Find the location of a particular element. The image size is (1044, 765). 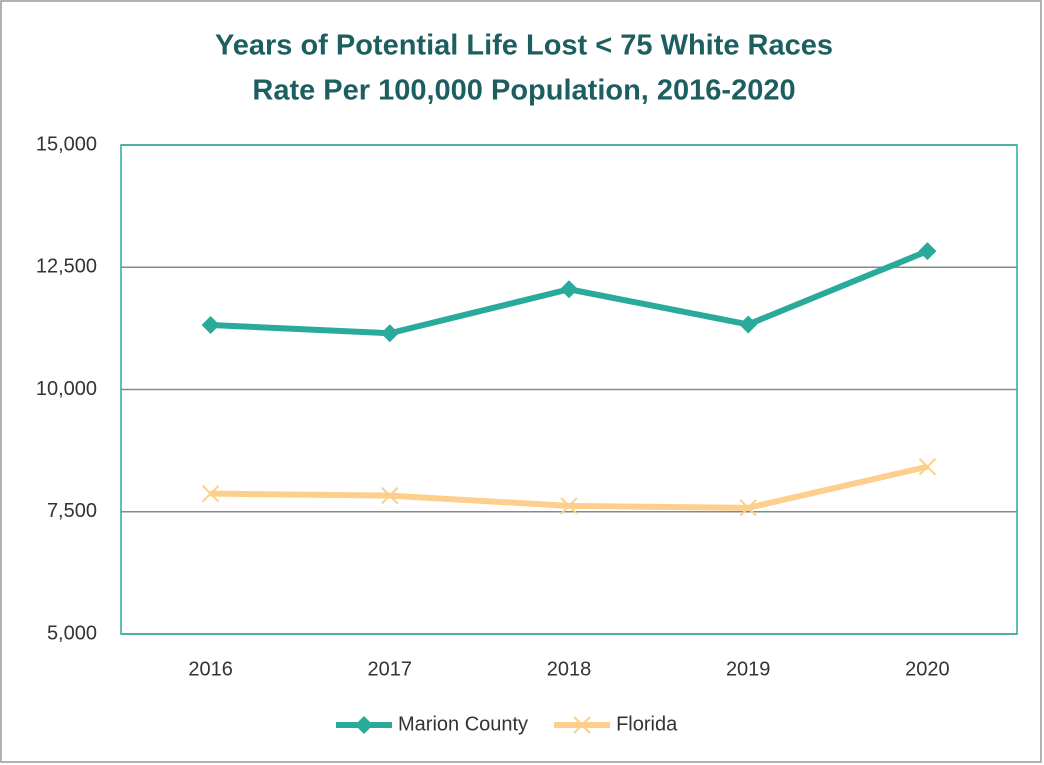

legend-label: Marion County is located at coordinates (463, 724).